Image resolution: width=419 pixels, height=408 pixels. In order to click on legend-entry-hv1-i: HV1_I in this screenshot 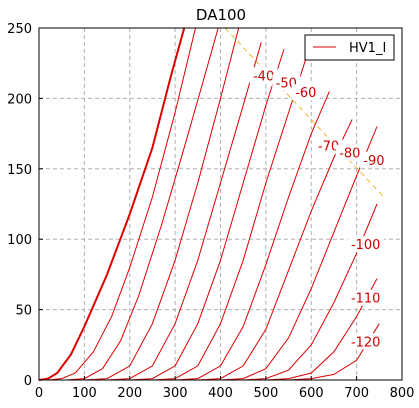, I will do `click(367, 48)`.